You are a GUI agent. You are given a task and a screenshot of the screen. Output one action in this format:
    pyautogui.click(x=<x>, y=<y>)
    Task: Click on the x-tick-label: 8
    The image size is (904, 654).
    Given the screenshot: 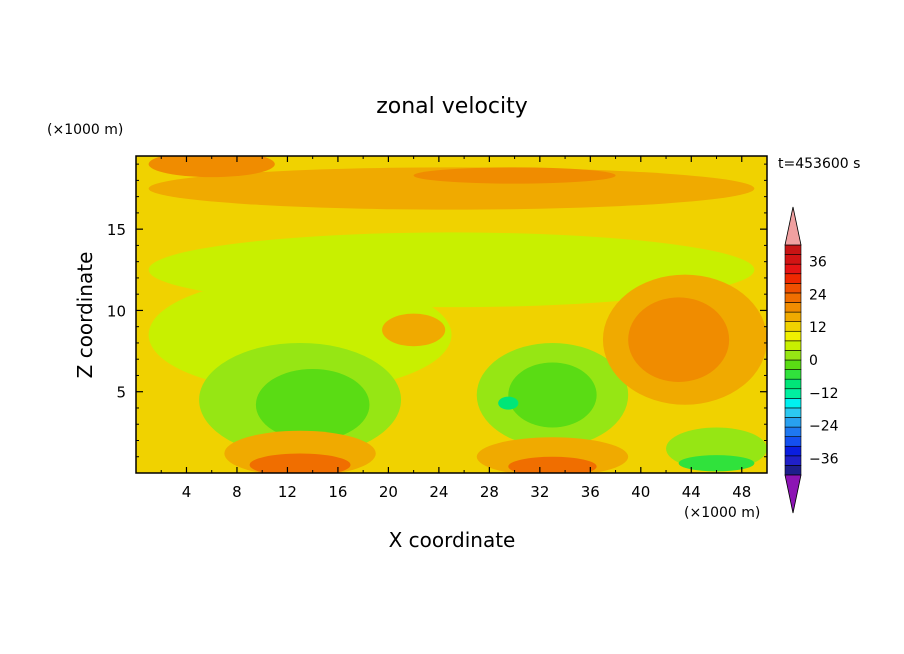 What is the action you would take?
    pyautogui.click(x=237, y=492)
    